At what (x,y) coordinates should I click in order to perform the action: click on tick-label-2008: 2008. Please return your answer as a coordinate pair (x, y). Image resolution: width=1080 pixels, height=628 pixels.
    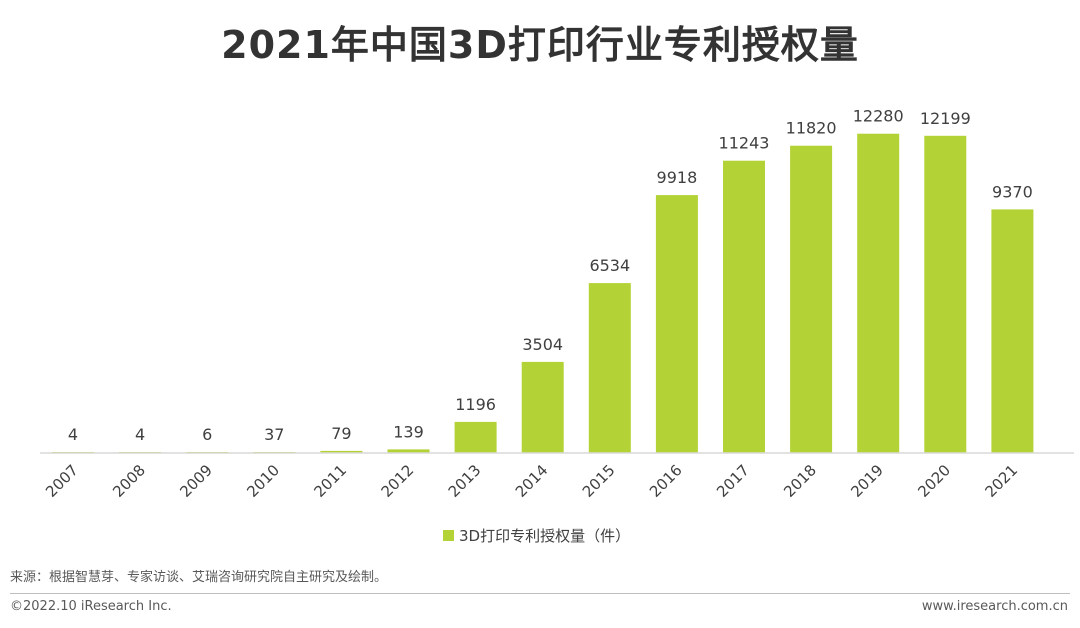
    Looking at the image, I should click on (129, 481).